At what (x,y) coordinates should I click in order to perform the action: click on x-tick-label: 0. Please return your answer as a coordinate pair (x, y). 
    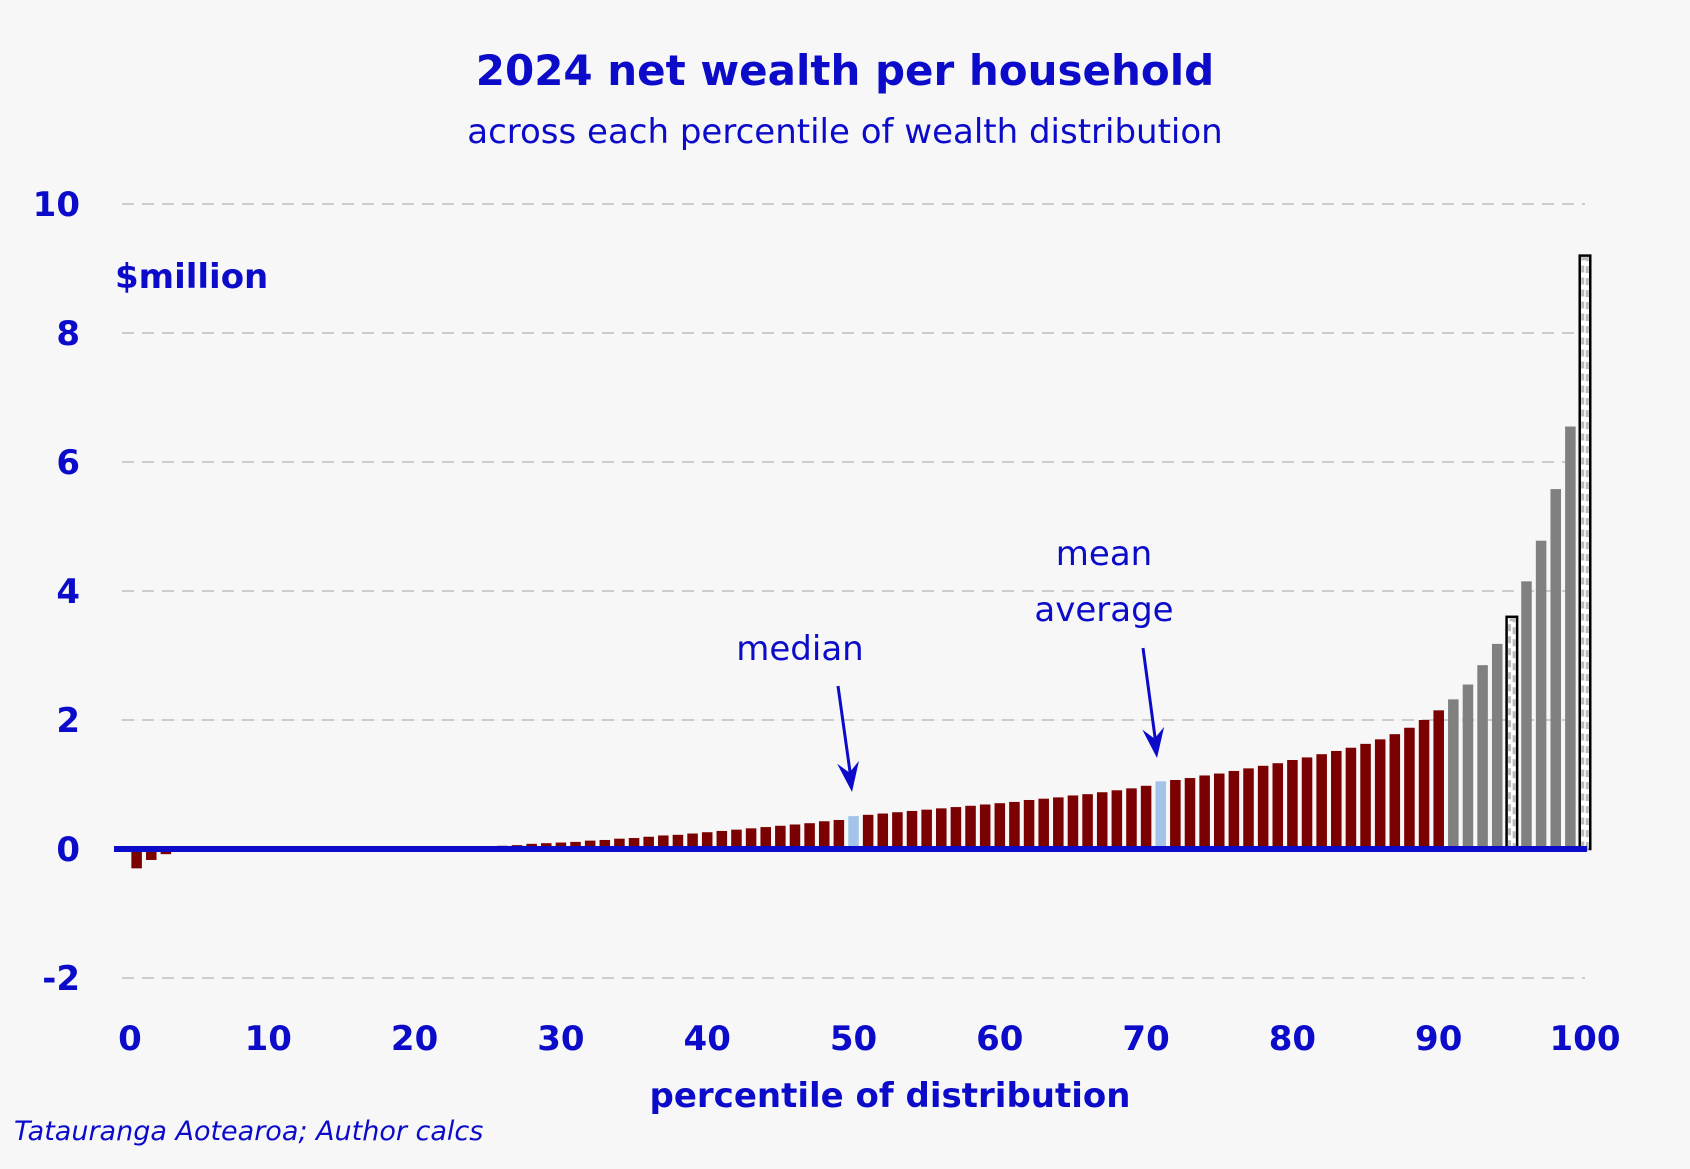
    Looking at the image, I should click on (130, 1039).